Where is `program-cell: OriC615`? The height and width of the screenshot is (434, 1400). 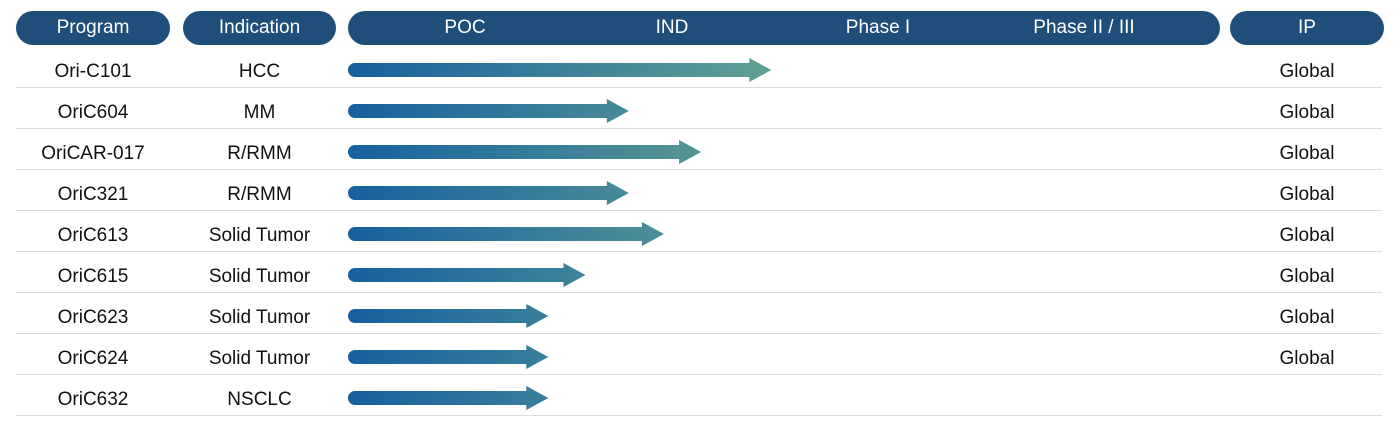
program-cell: OriC615 is located at coordinates (93, 276).